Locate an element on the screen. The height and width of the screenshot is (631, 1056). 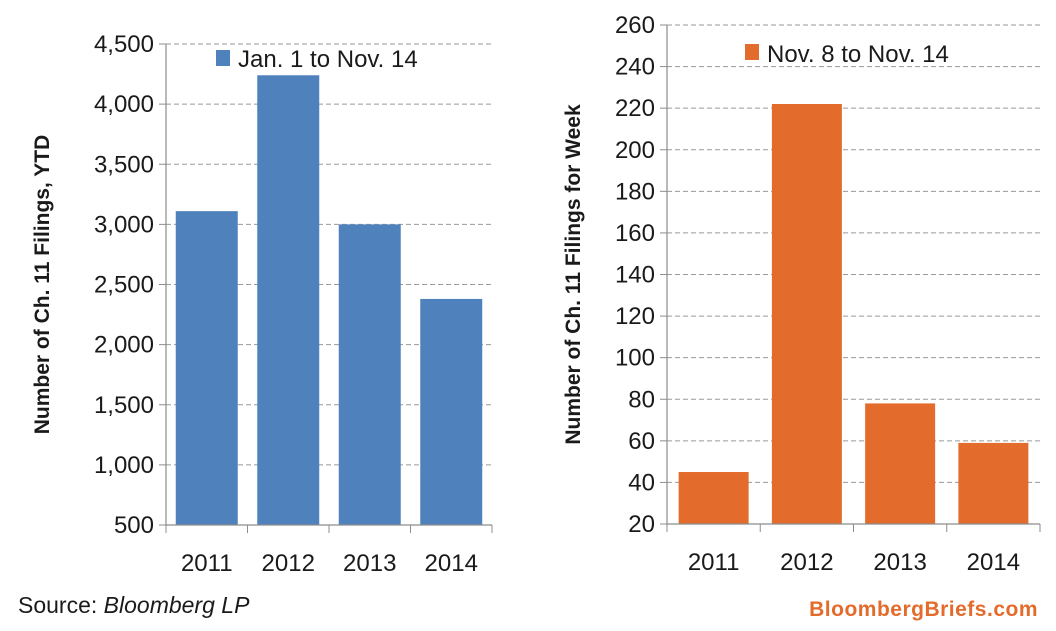
y-tick-label: 3,500 is located at coordinates (124, 164).